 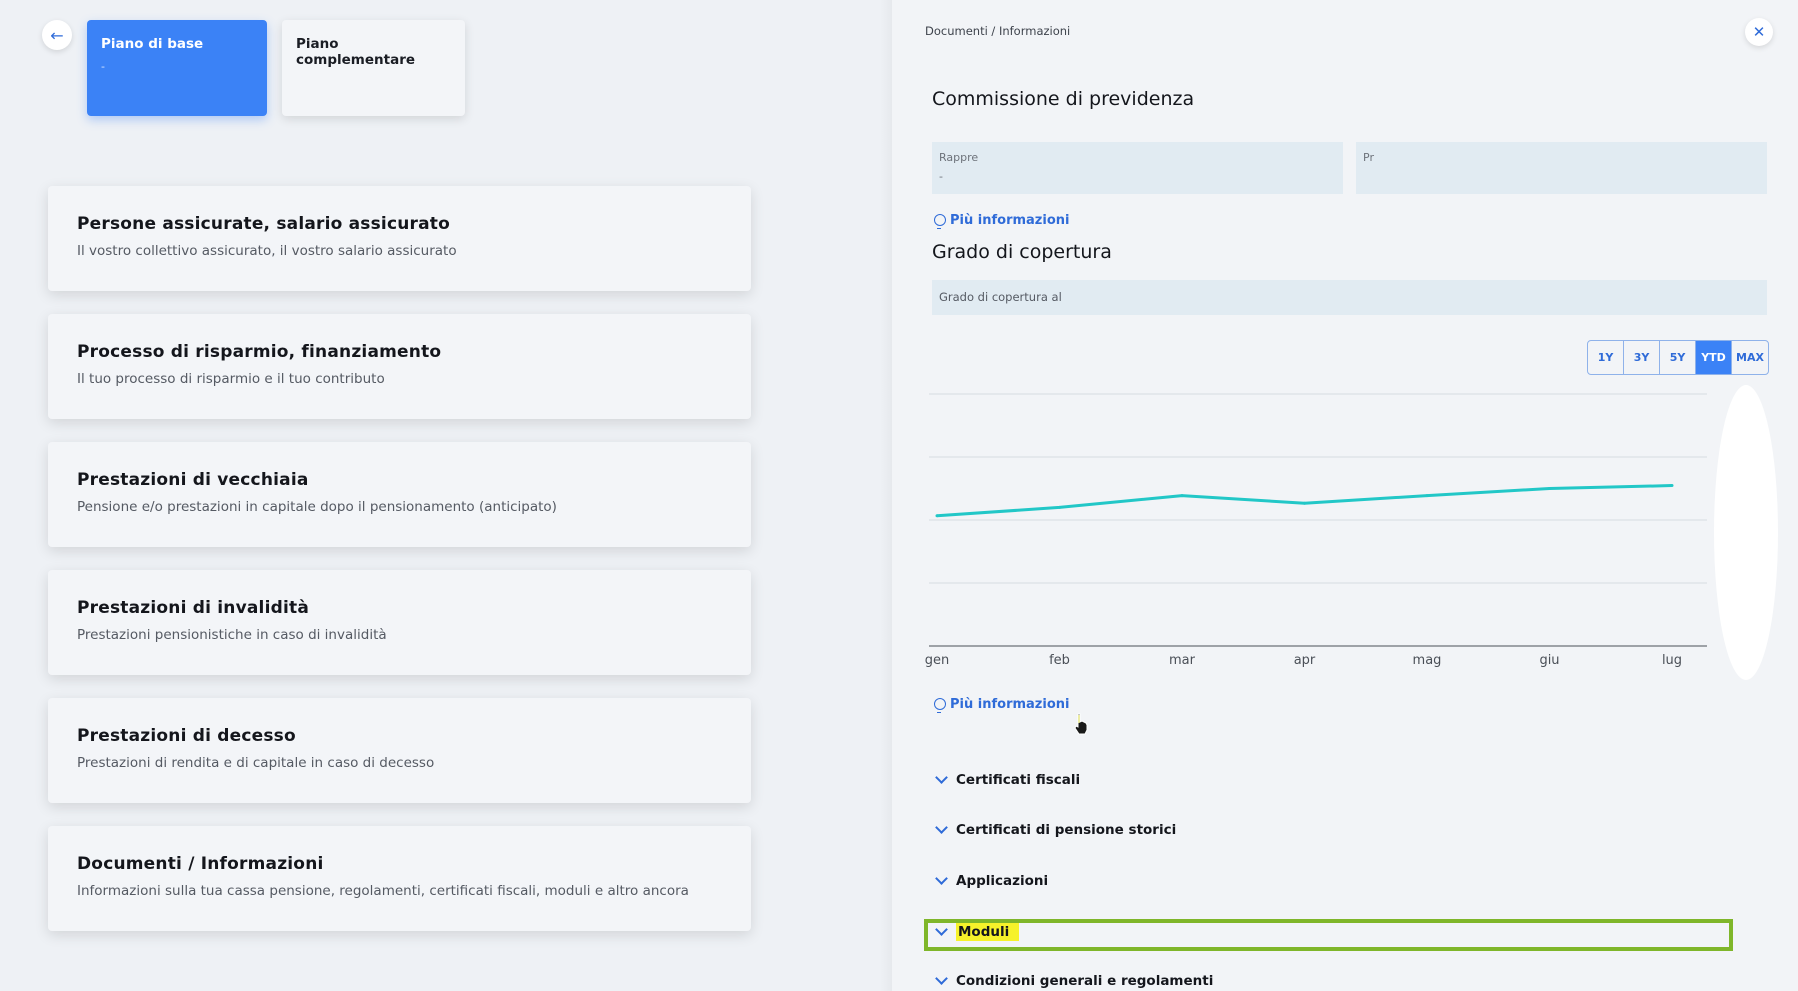 What do you see at coordinates (1642, 357) in the screenshot?
I see `range-3y-button: 3Y` at bounding box center [1642, 357].